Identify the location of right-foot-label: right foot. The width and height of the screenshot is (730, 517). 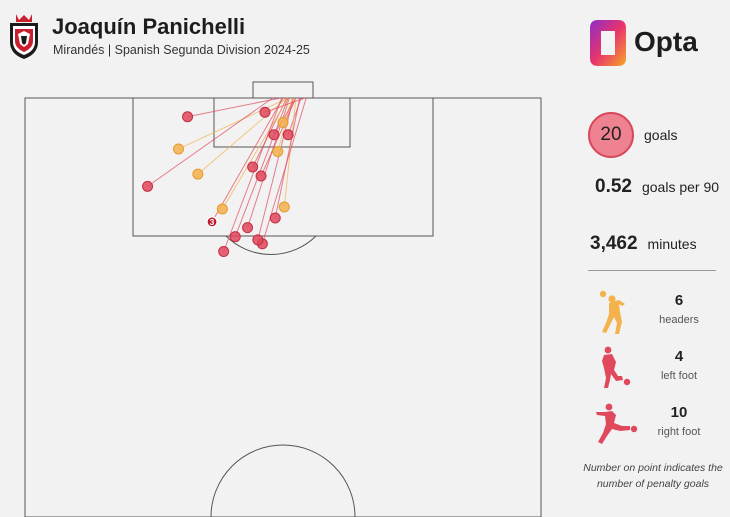
(679, 432).